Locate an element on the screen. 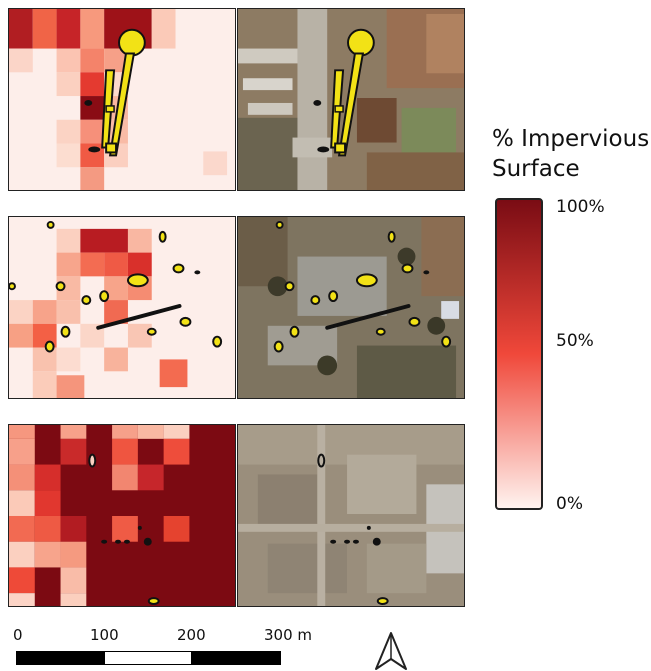 This screenshot has width=651, height=671. legend-title: % Impervious Surface is located at coordinates (570, 154).